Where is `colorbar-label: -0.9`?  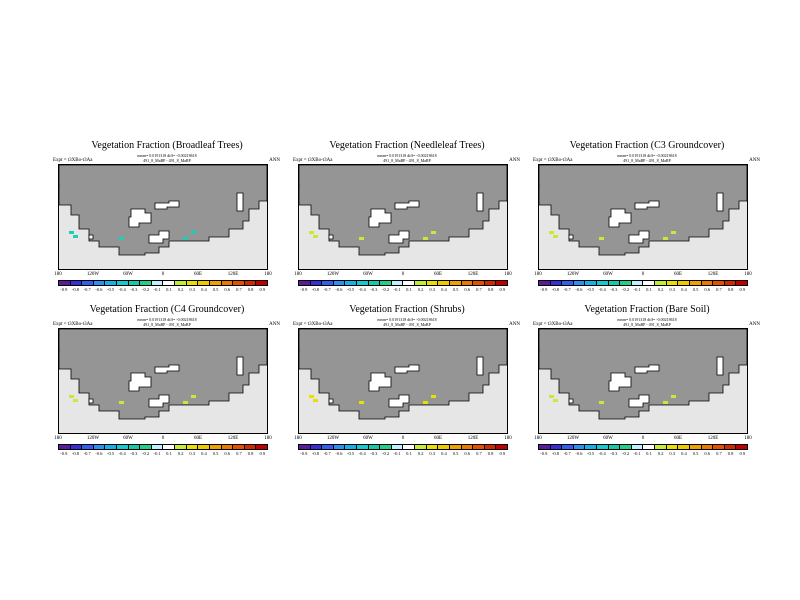 colorbar-label: -0.9 is located at coordinates (304, 453).